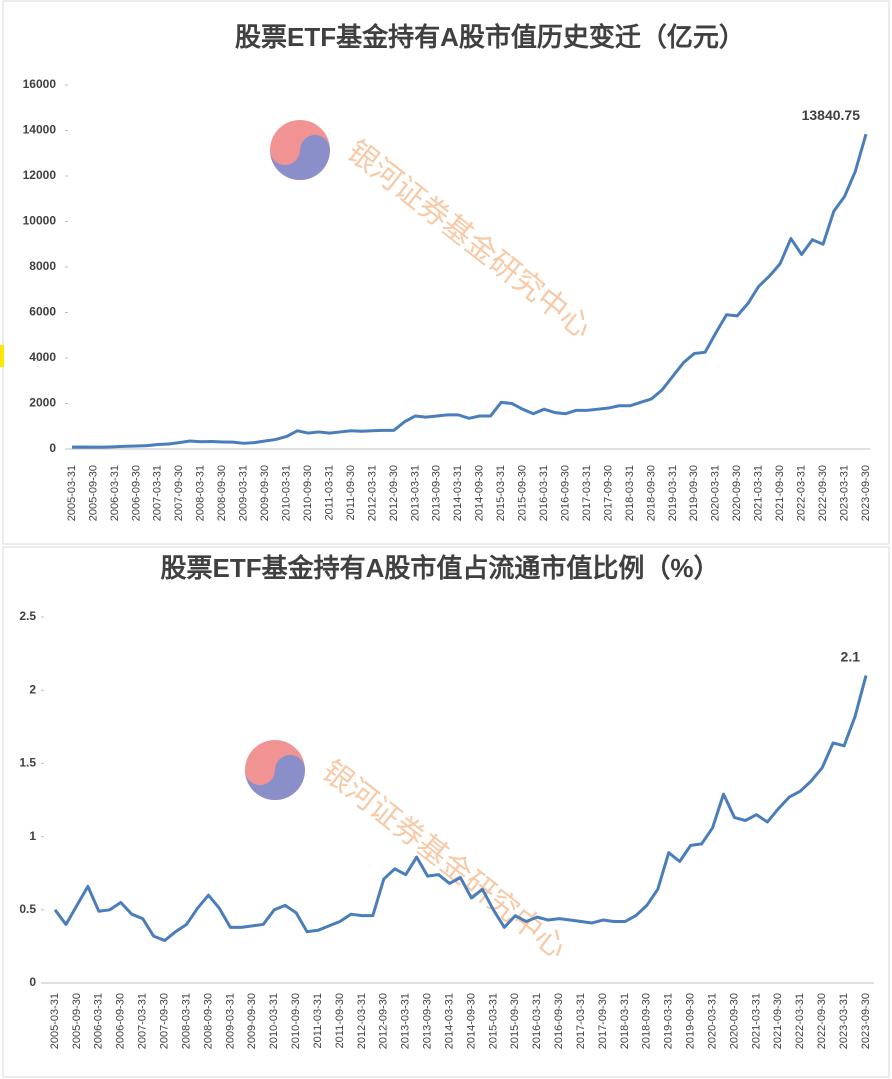 This screenshot has width=892, height=1079. I want to click on y-tick-label: 2, so click(32, 689).